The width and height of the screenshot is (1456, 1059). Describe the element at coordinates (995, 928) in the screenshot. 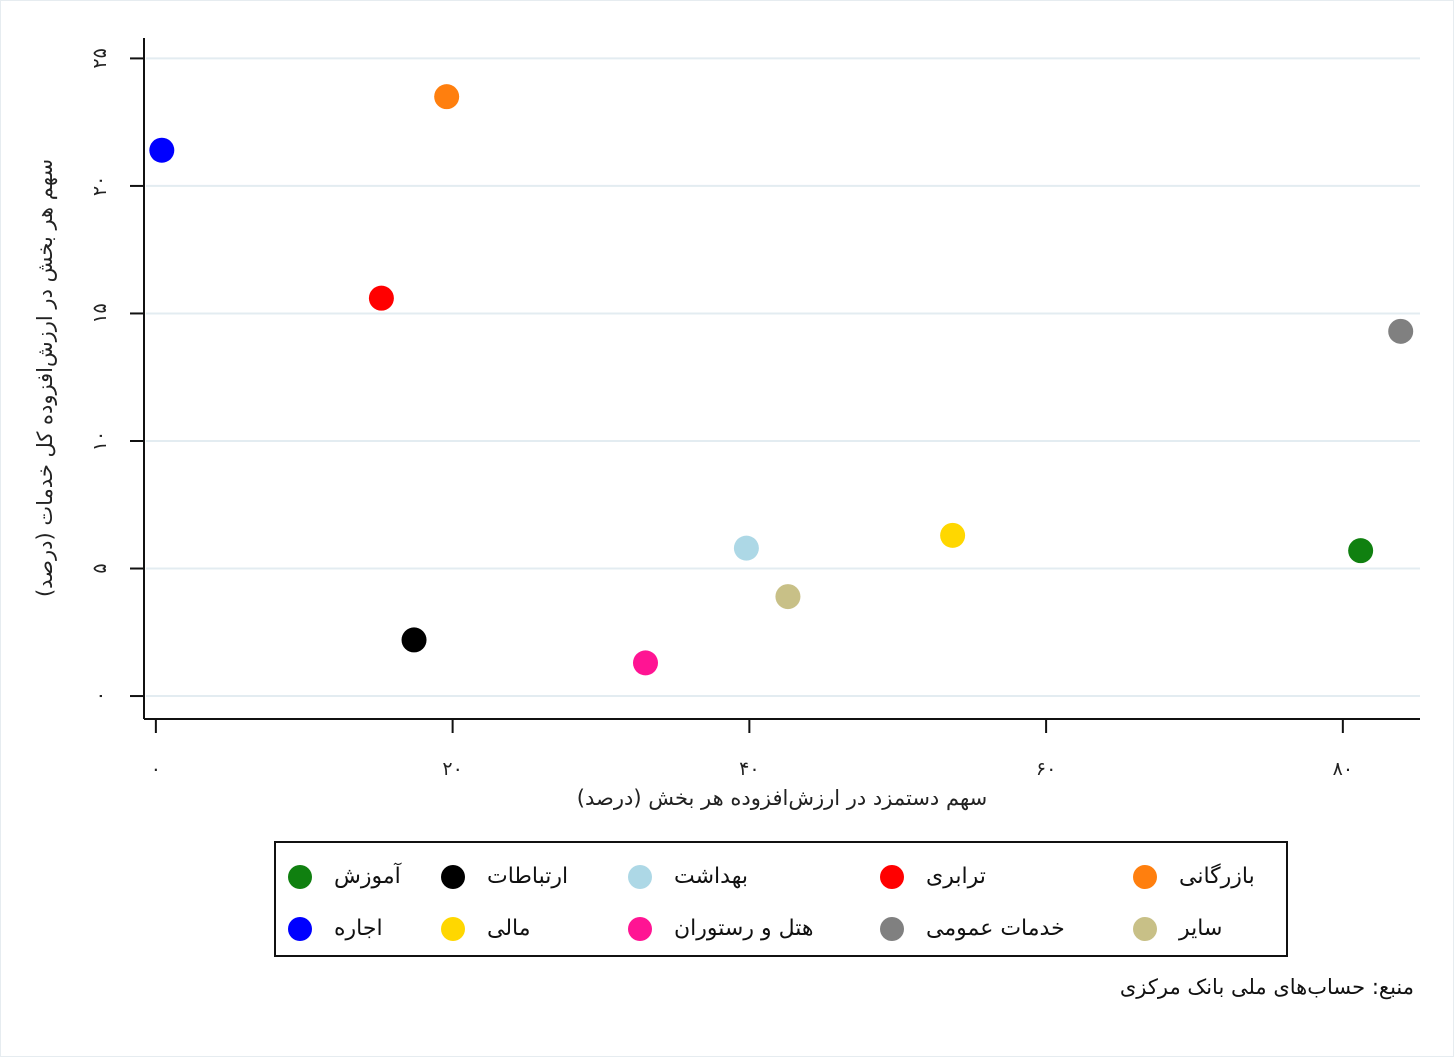

I see `legend-label: خدمات عمومی` at that location.